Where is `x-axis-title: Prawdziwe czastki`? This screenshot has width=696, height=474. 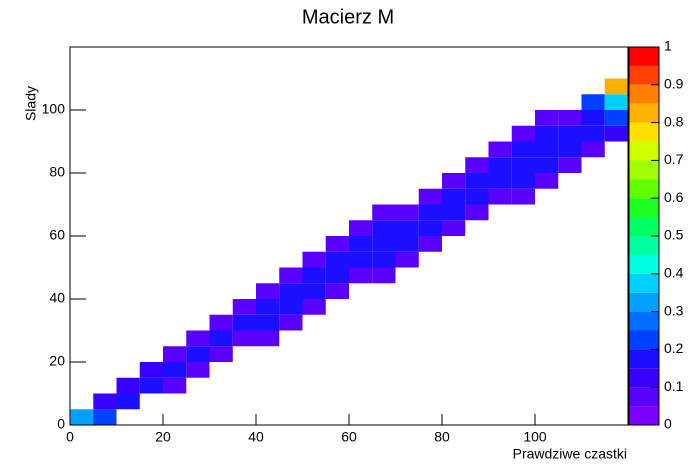
x-axis-title: Prawdziwe czastki is located at coordinates (570, 454).